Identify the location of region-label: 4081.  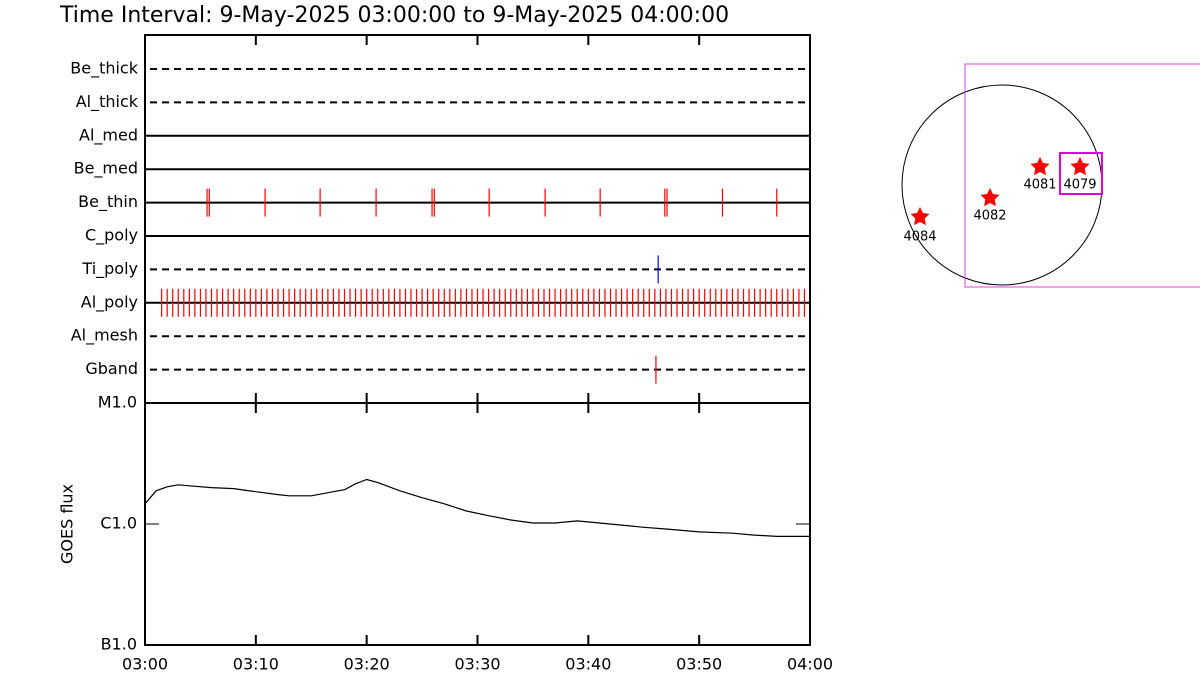
(1039, 185).